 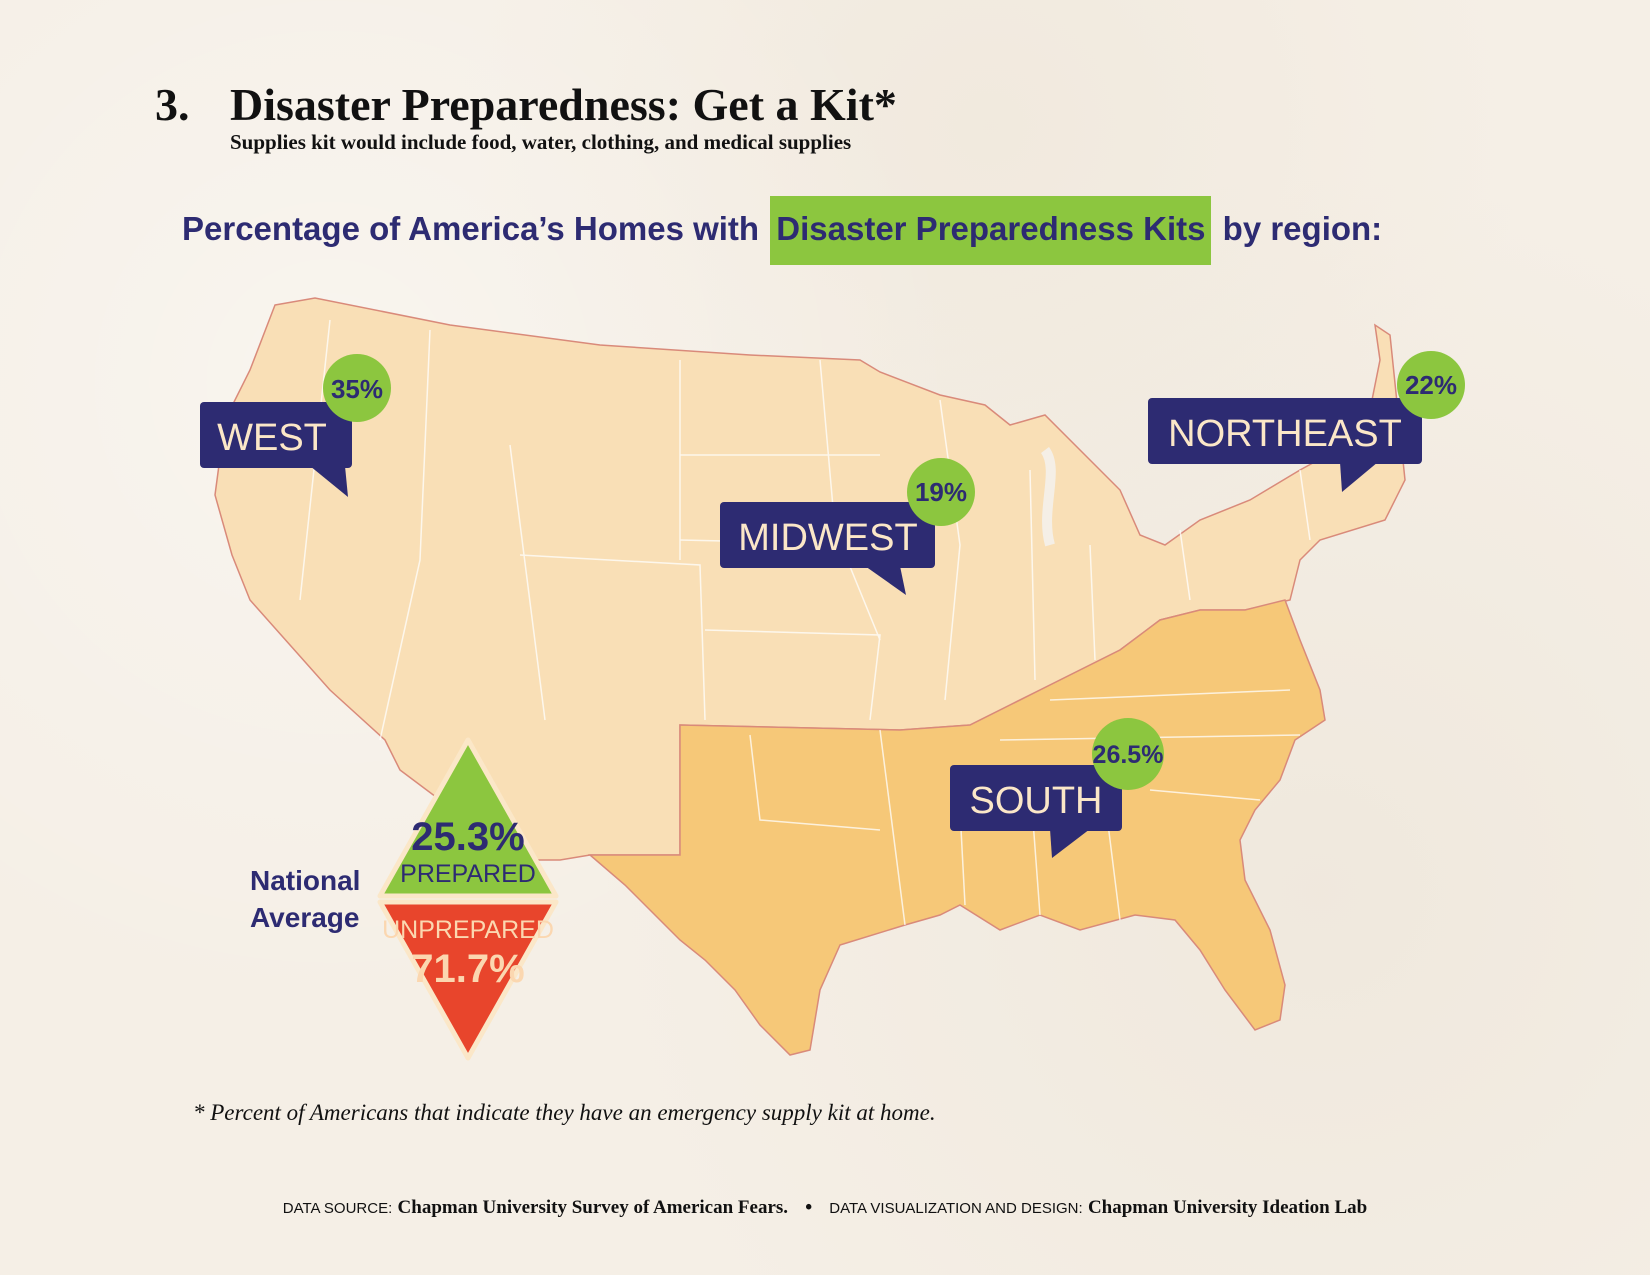 What do you see at coordinates (1302, 228) in the screenshot?
I see `heading-after: by region:` at bounding box center [1302, 228].